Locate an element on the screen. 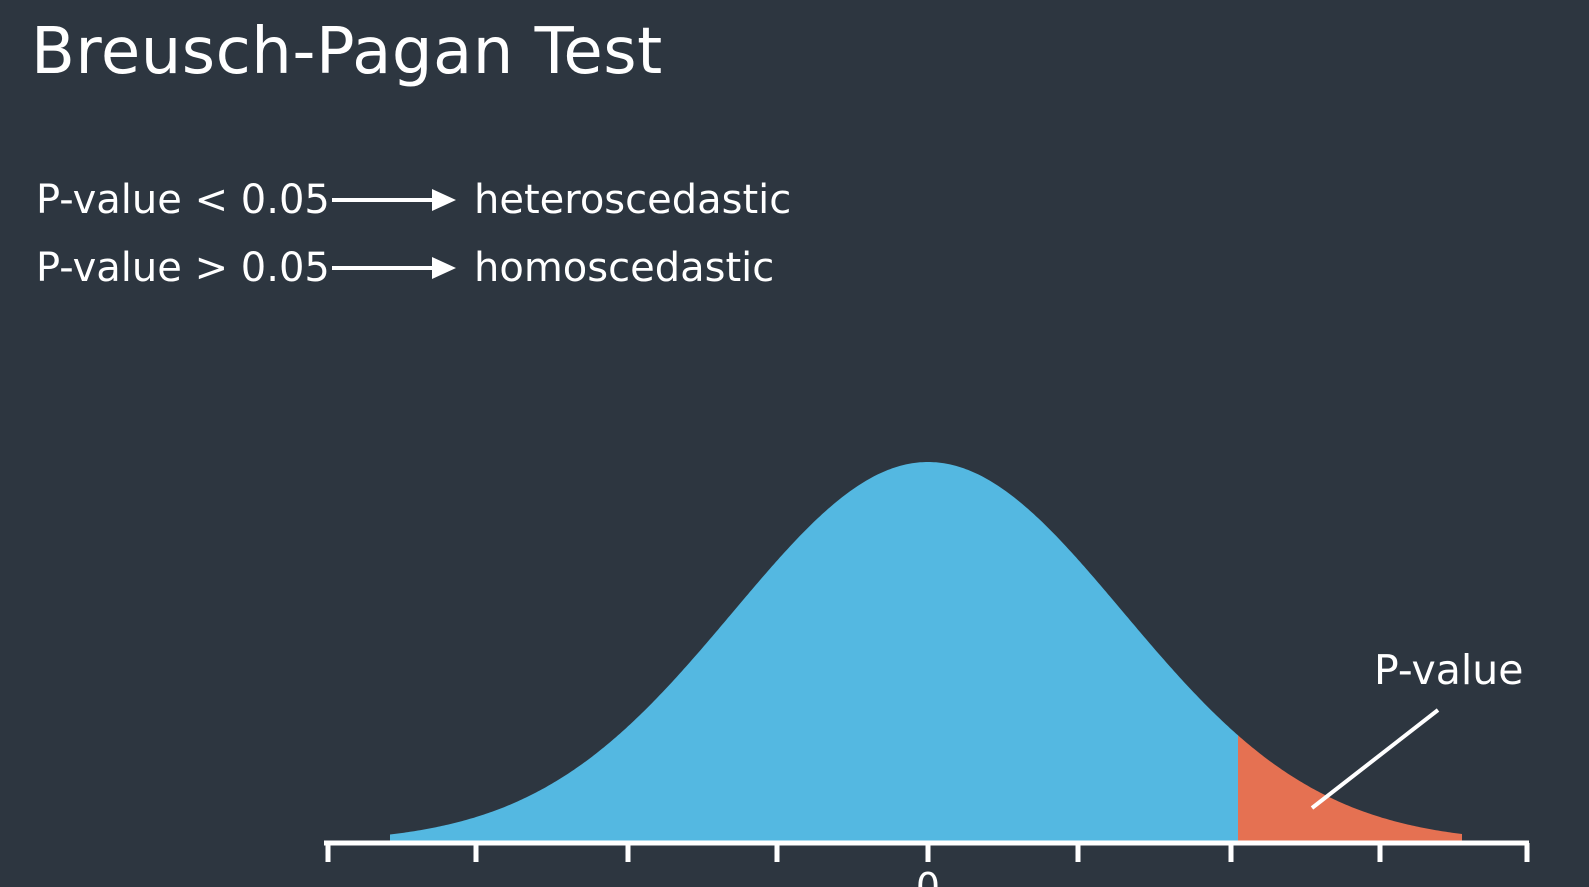  p-value-label: P-value is located at coordinates (1449, 670).